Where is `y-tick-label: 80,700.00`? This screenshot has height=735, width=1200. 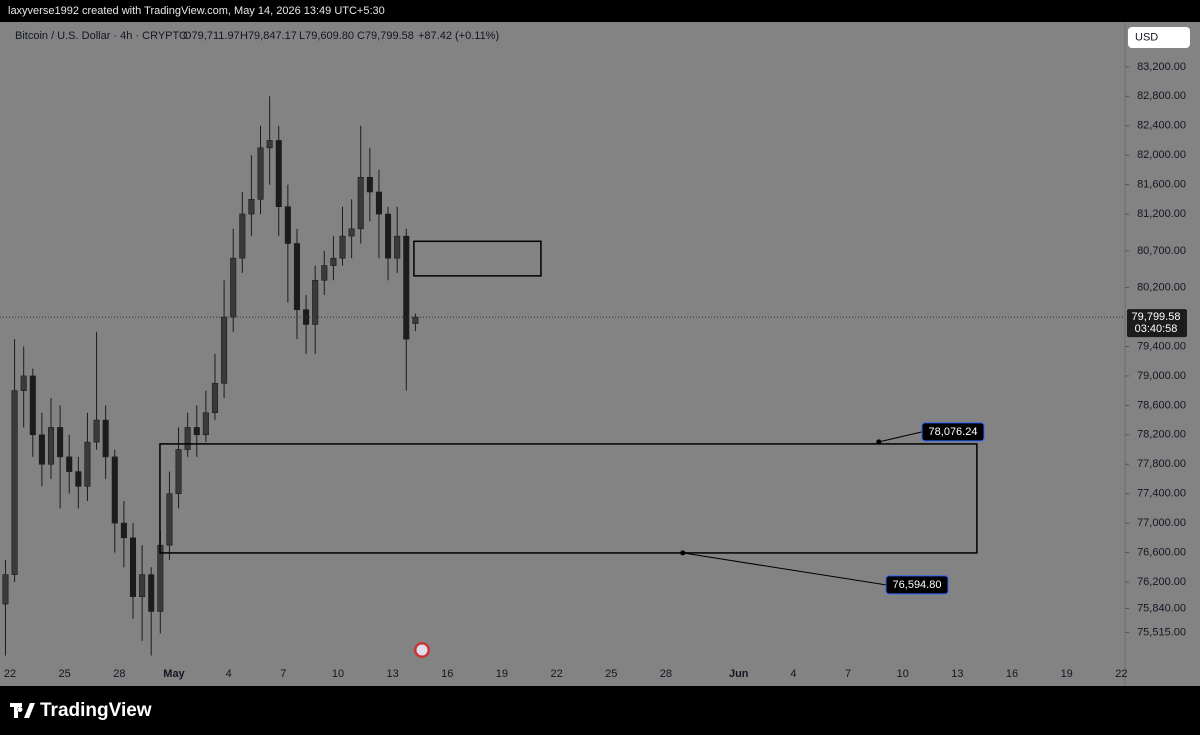
y-tick-label: 80,700.00 is located at coordinates (1161, 251).